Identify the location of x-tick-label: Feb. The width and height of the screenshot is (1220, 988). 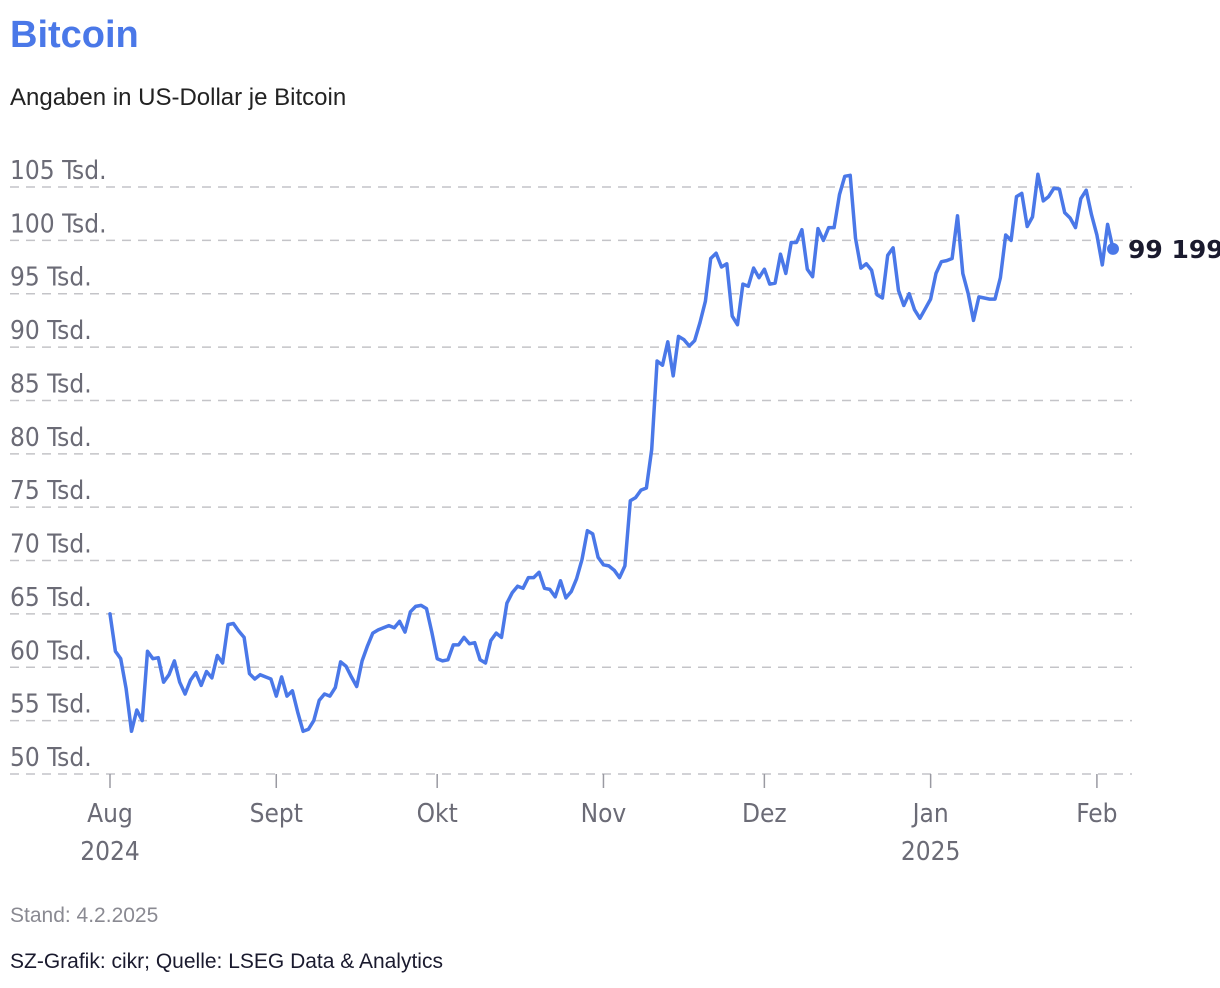
(1096, 814).